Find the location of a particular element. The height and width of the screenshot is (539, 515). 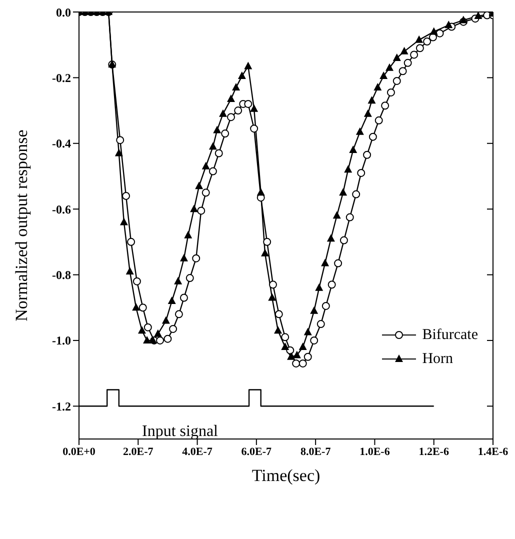

y-tick-label: -0.6 is located at coordinates (61, 209).